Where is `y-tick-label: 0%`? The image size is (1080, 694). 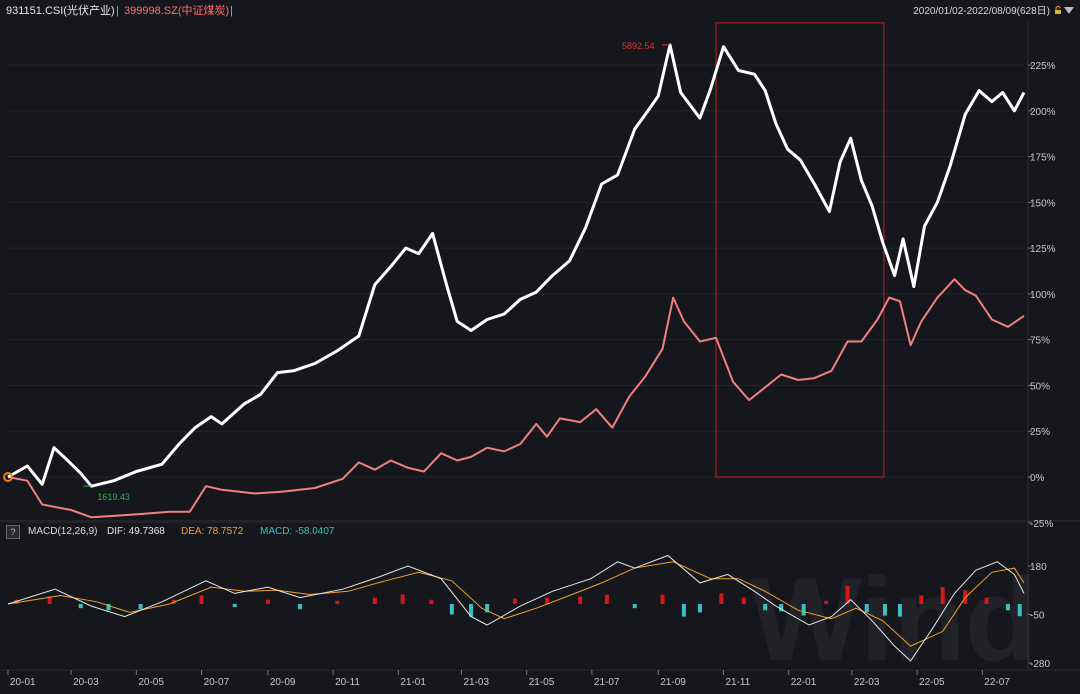
y-tick-label: 0% is located at coordinates (1037, 478).